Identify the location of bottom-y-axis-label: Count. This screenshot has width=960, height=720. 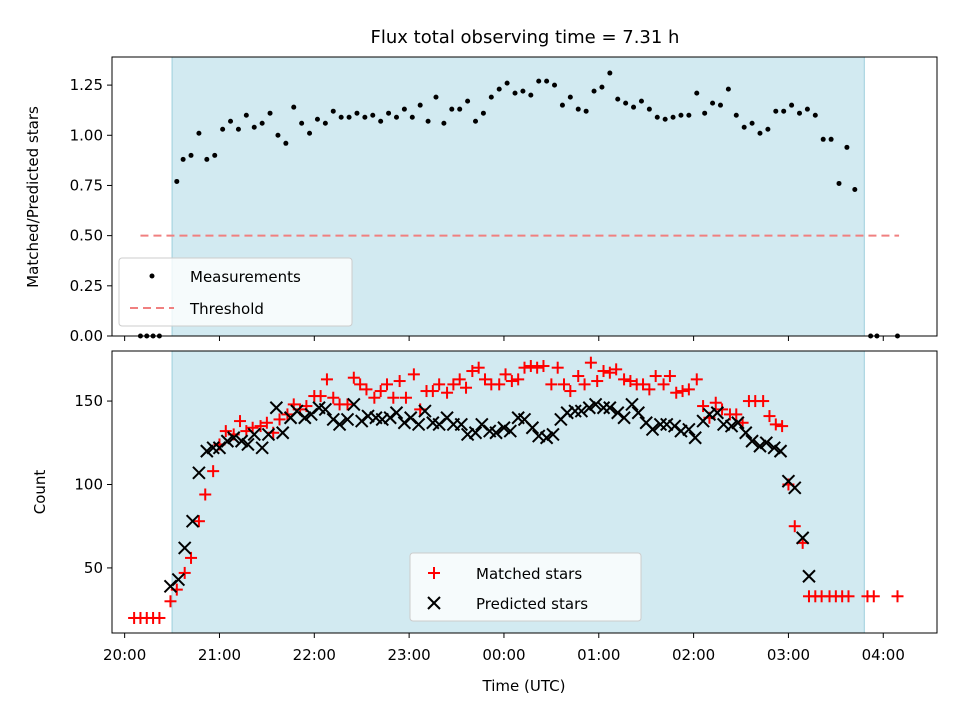
(40, 492).